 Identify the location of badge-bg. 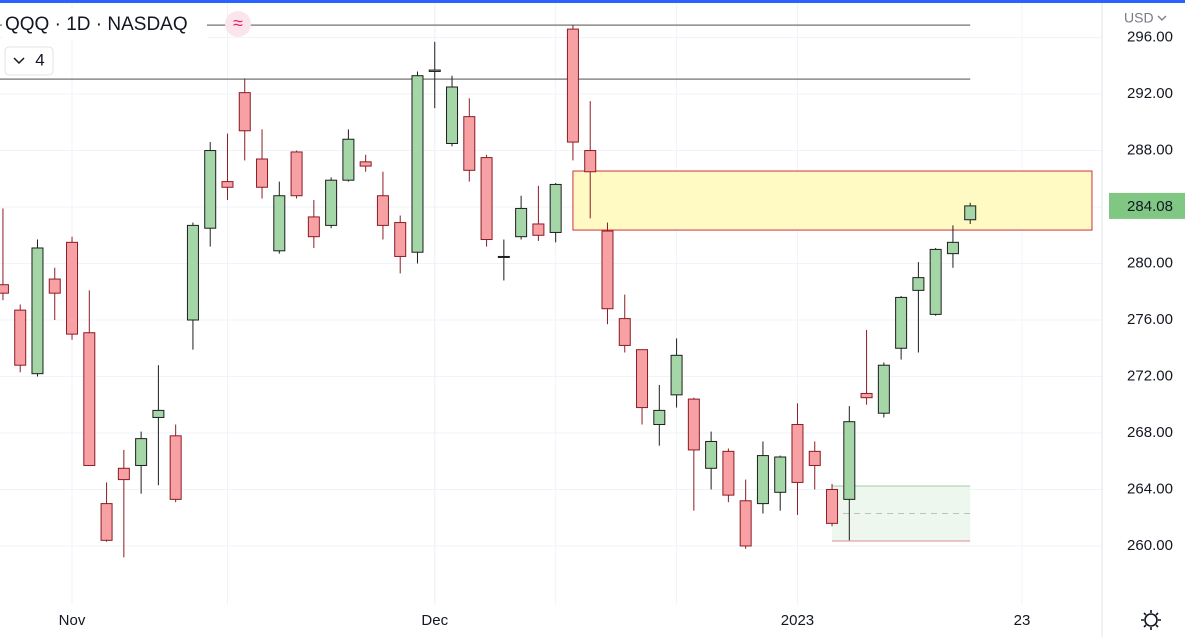
(238, 24).